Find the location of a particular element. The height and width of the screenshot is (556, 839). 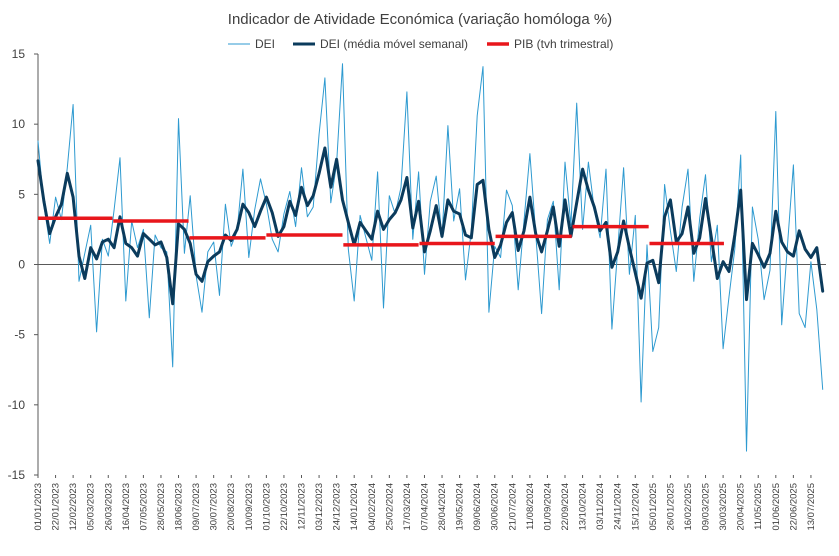

x-tick-label: 09/07/2023 is located at coordinates (196, 507).